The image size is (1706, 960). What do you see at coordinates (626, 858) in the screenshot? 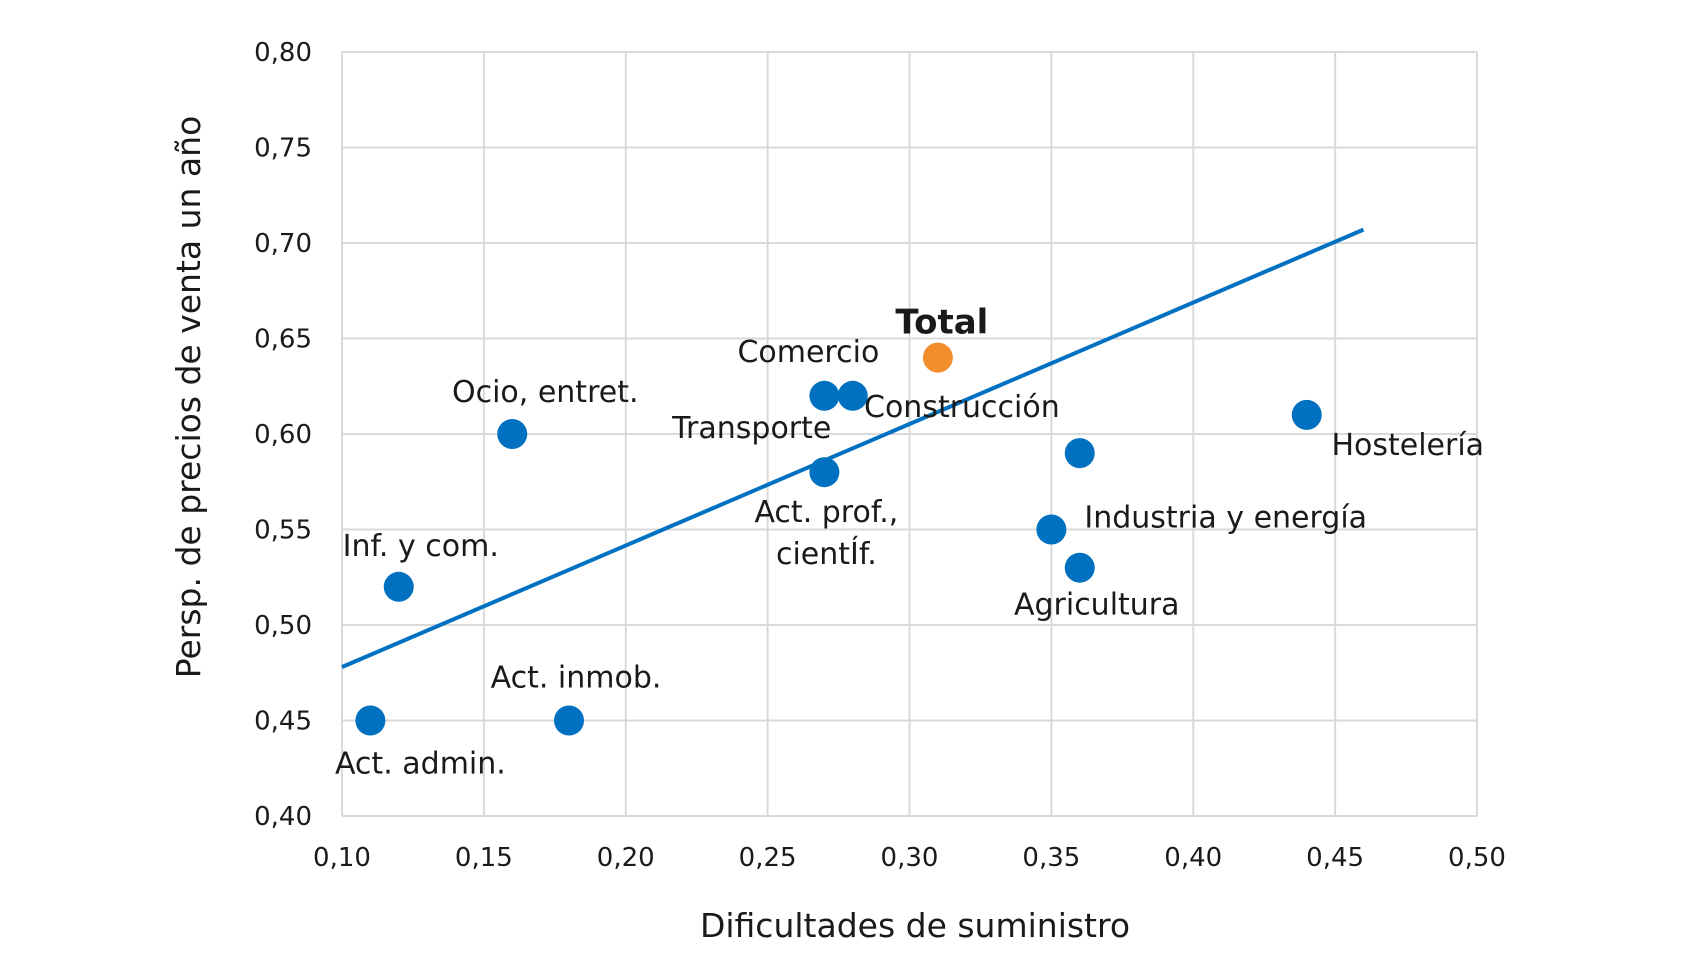
I see `x-tick-label: 0,20` at bounding box center [626, 858].